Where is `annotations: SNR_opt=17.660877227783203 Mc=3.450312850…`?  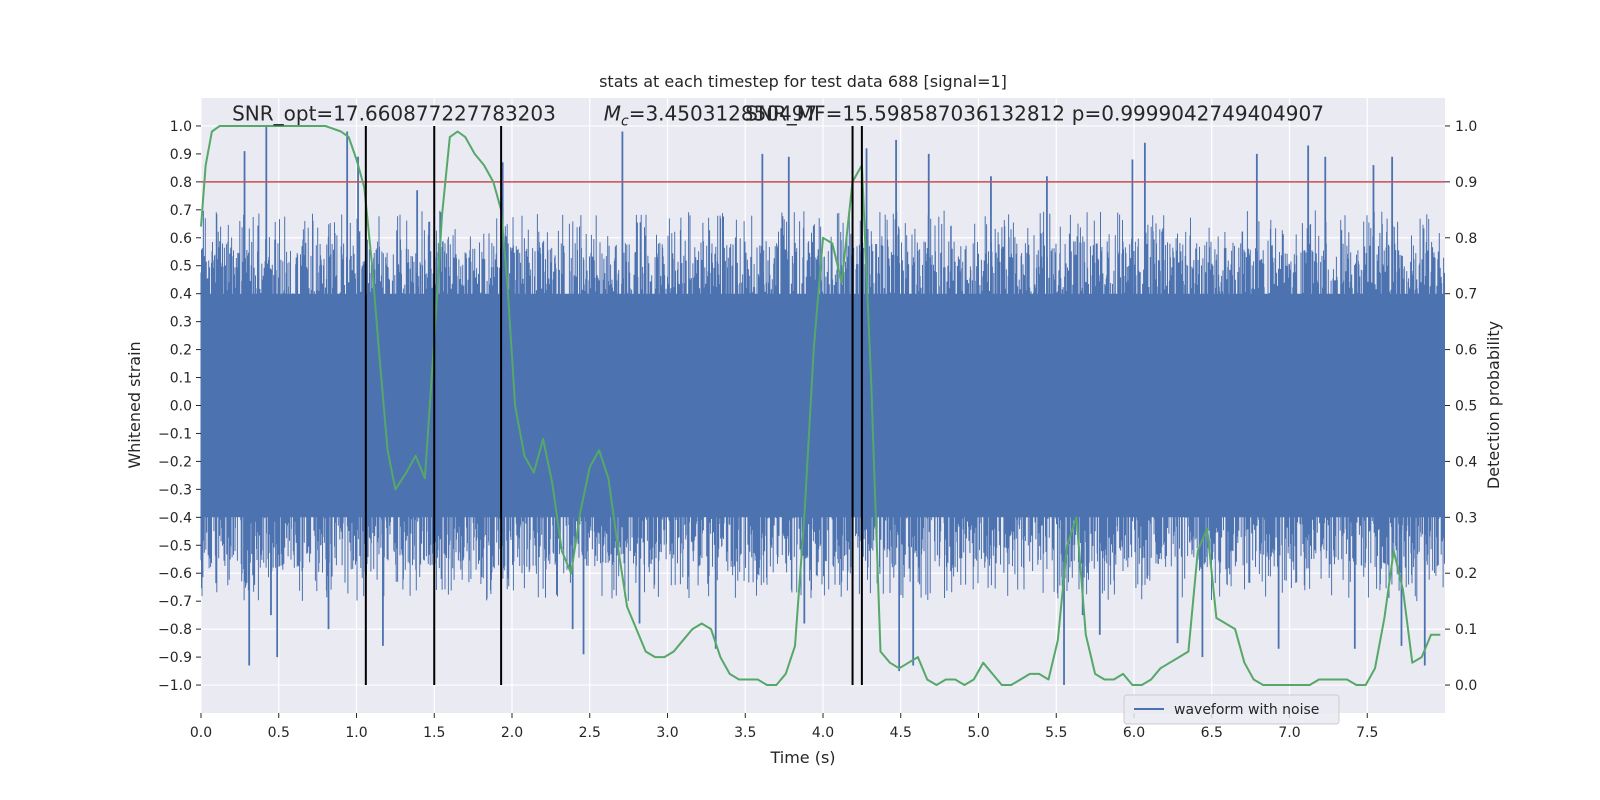 annotations: SNR_opt=17.660877227783203 Mc=3.450312850… is located at coordinates (778, 115).